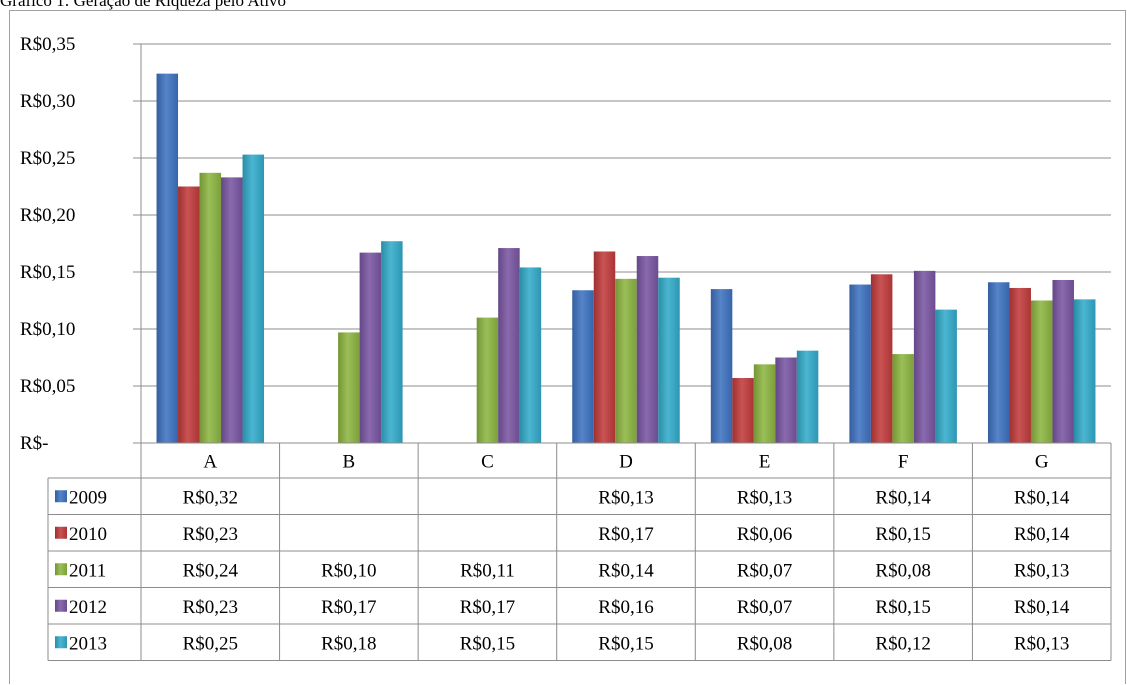 This screenshot has width=1127, height=685. I want to click on data-label: R$0,24, so click(211, 570).